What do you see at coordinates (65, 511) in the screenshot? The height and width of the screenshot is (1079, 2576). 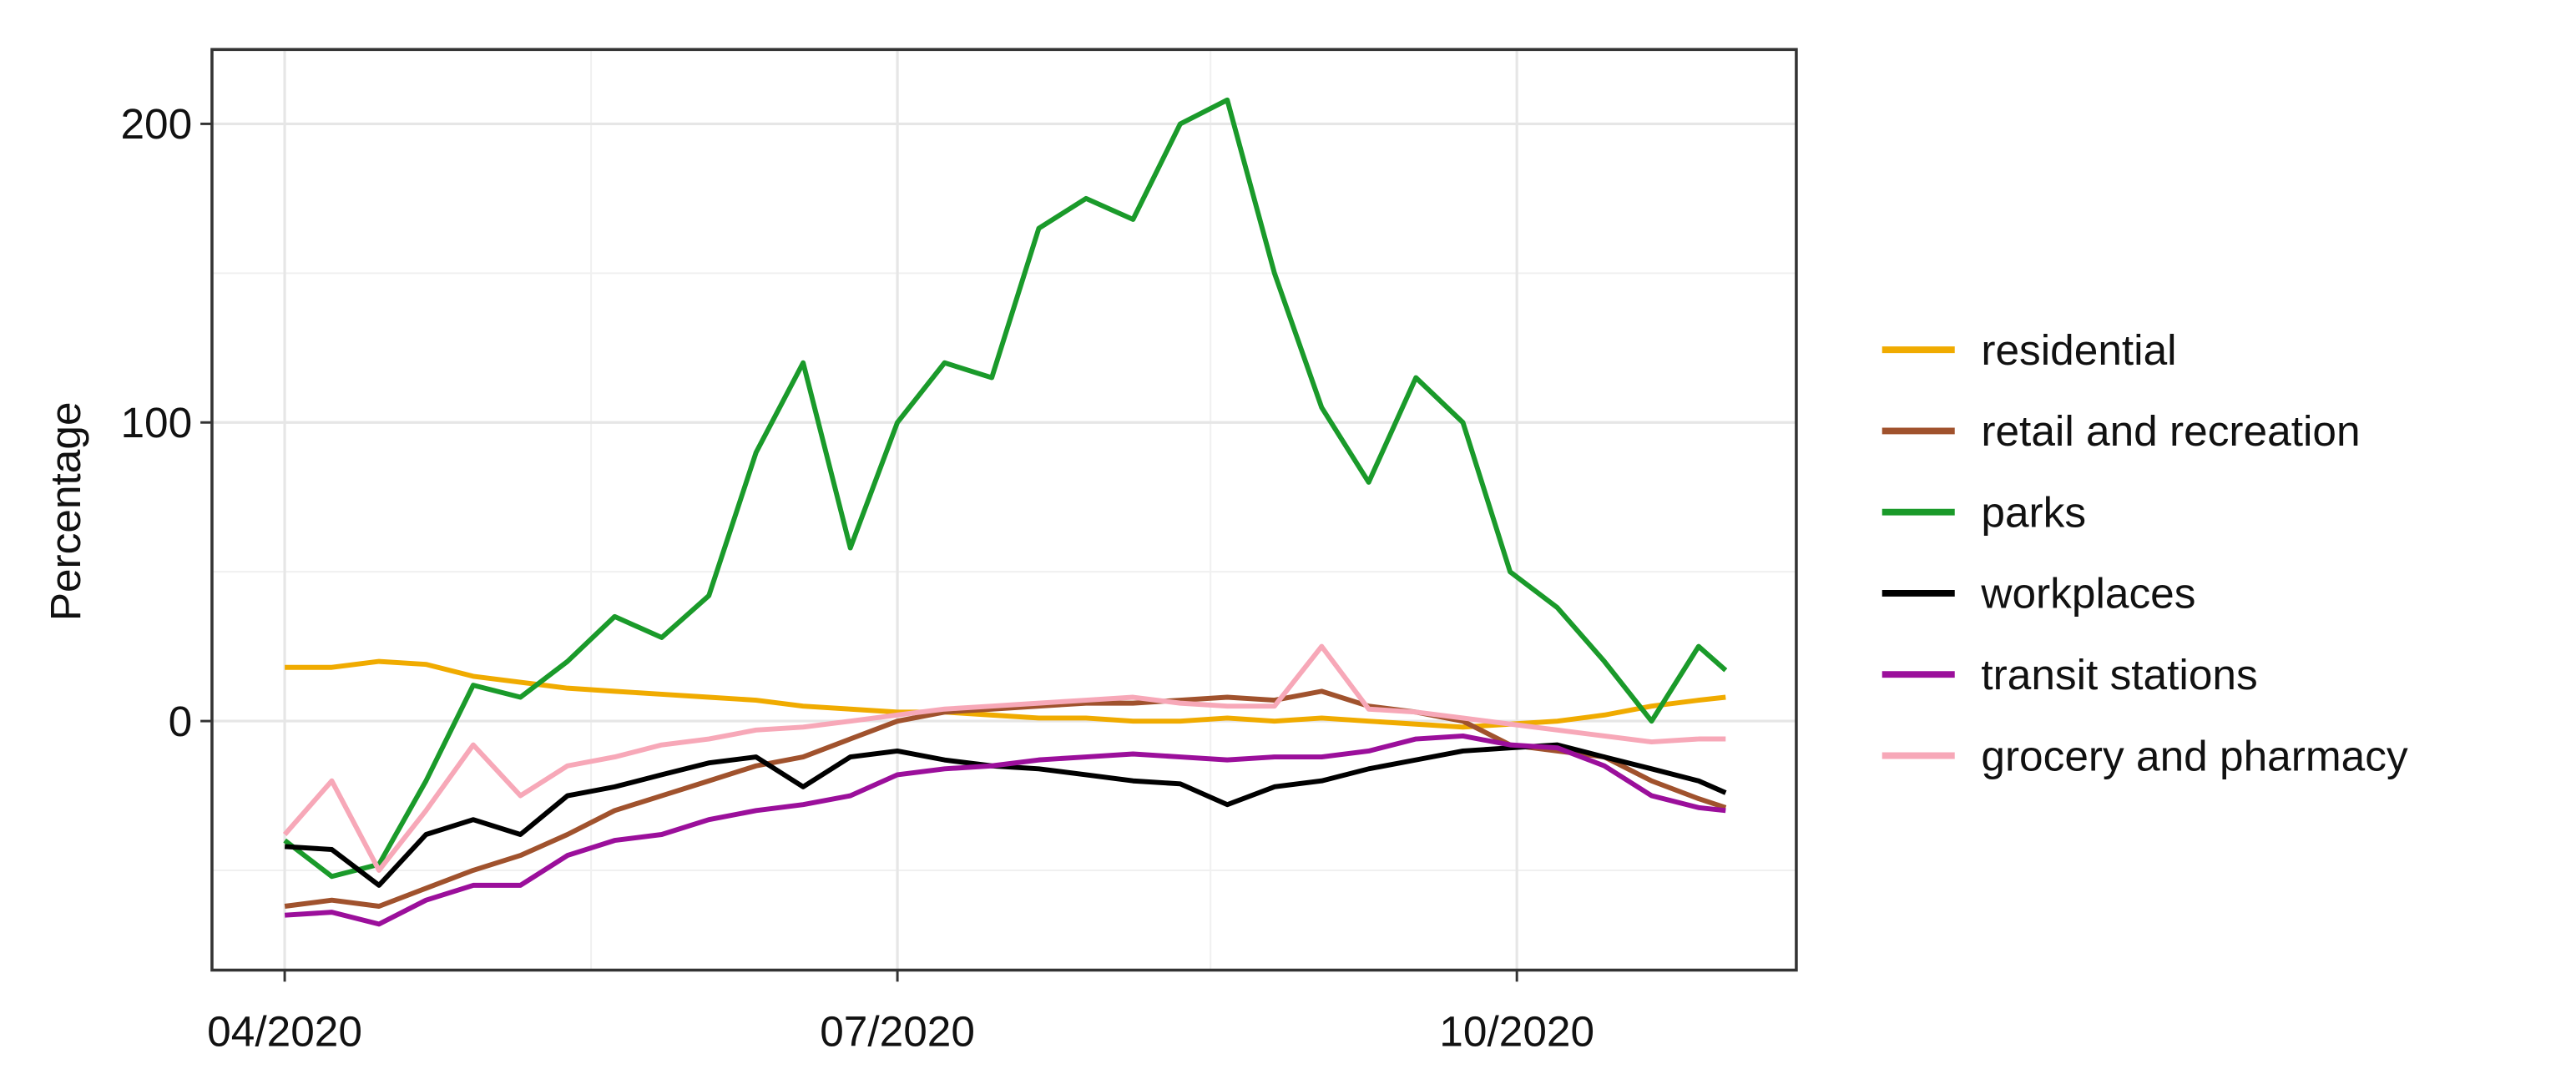 I see `y-axis-label: Percentage` at bounding box center [65, 511].